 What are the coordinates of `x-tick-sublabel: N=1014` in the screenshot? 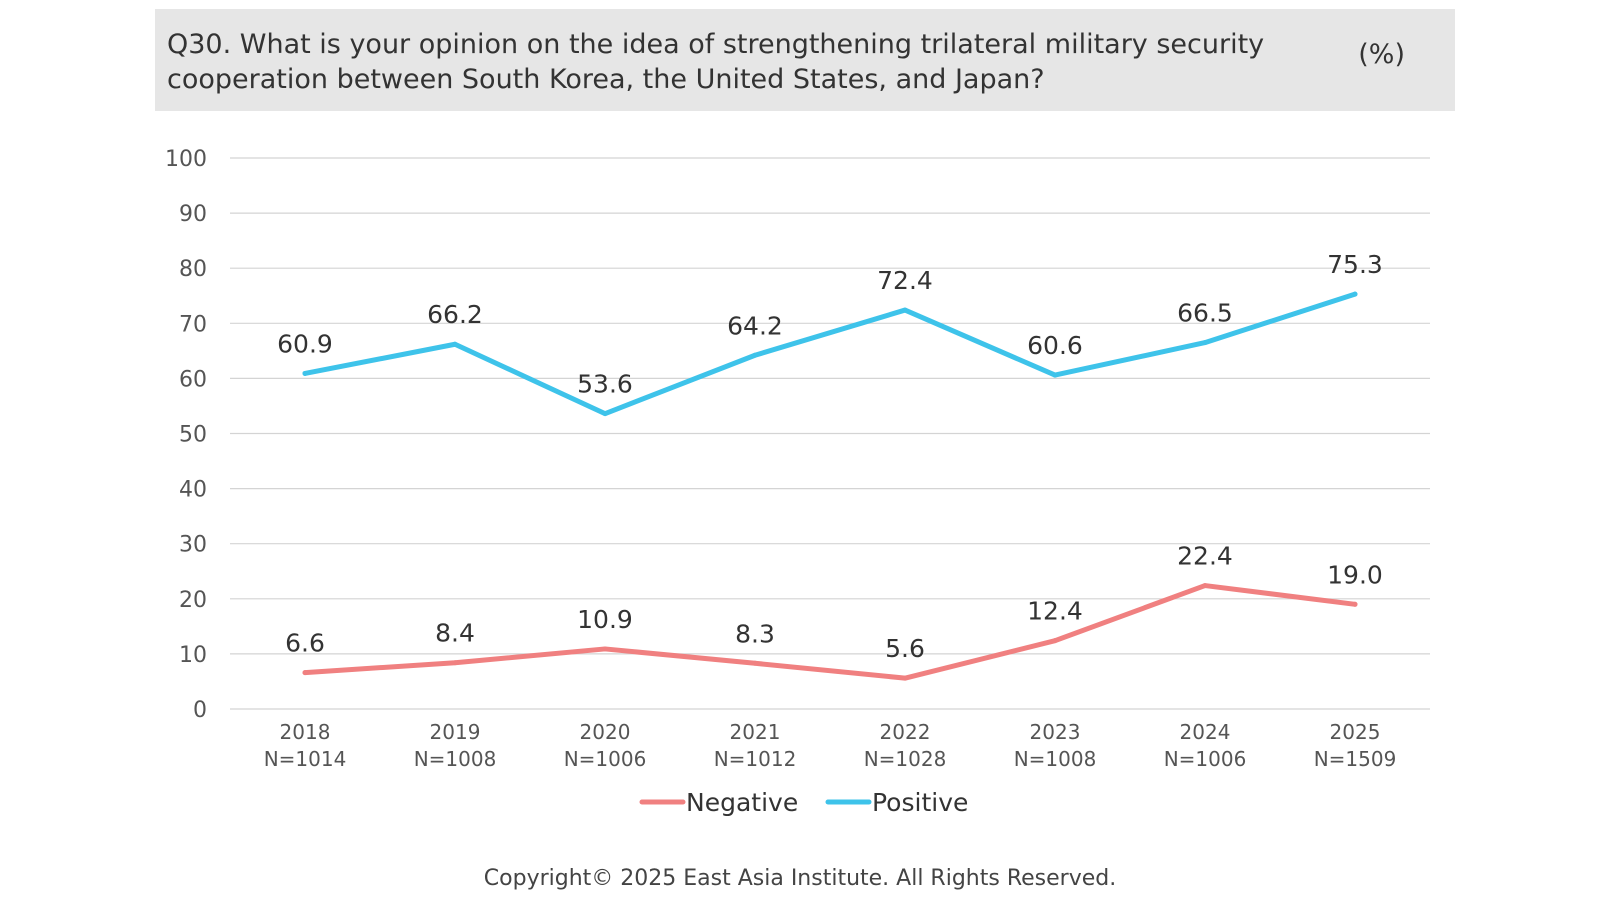 It's located at (305, 759).